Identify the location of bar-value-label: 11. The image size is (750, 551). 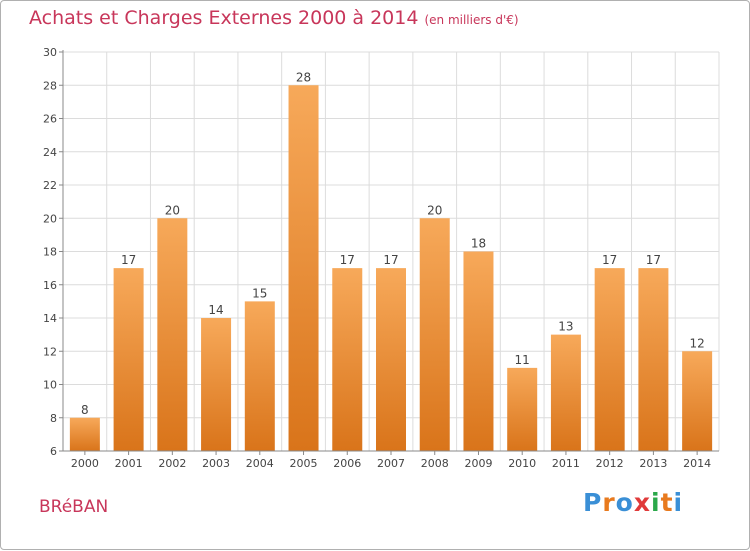
(522, 360).